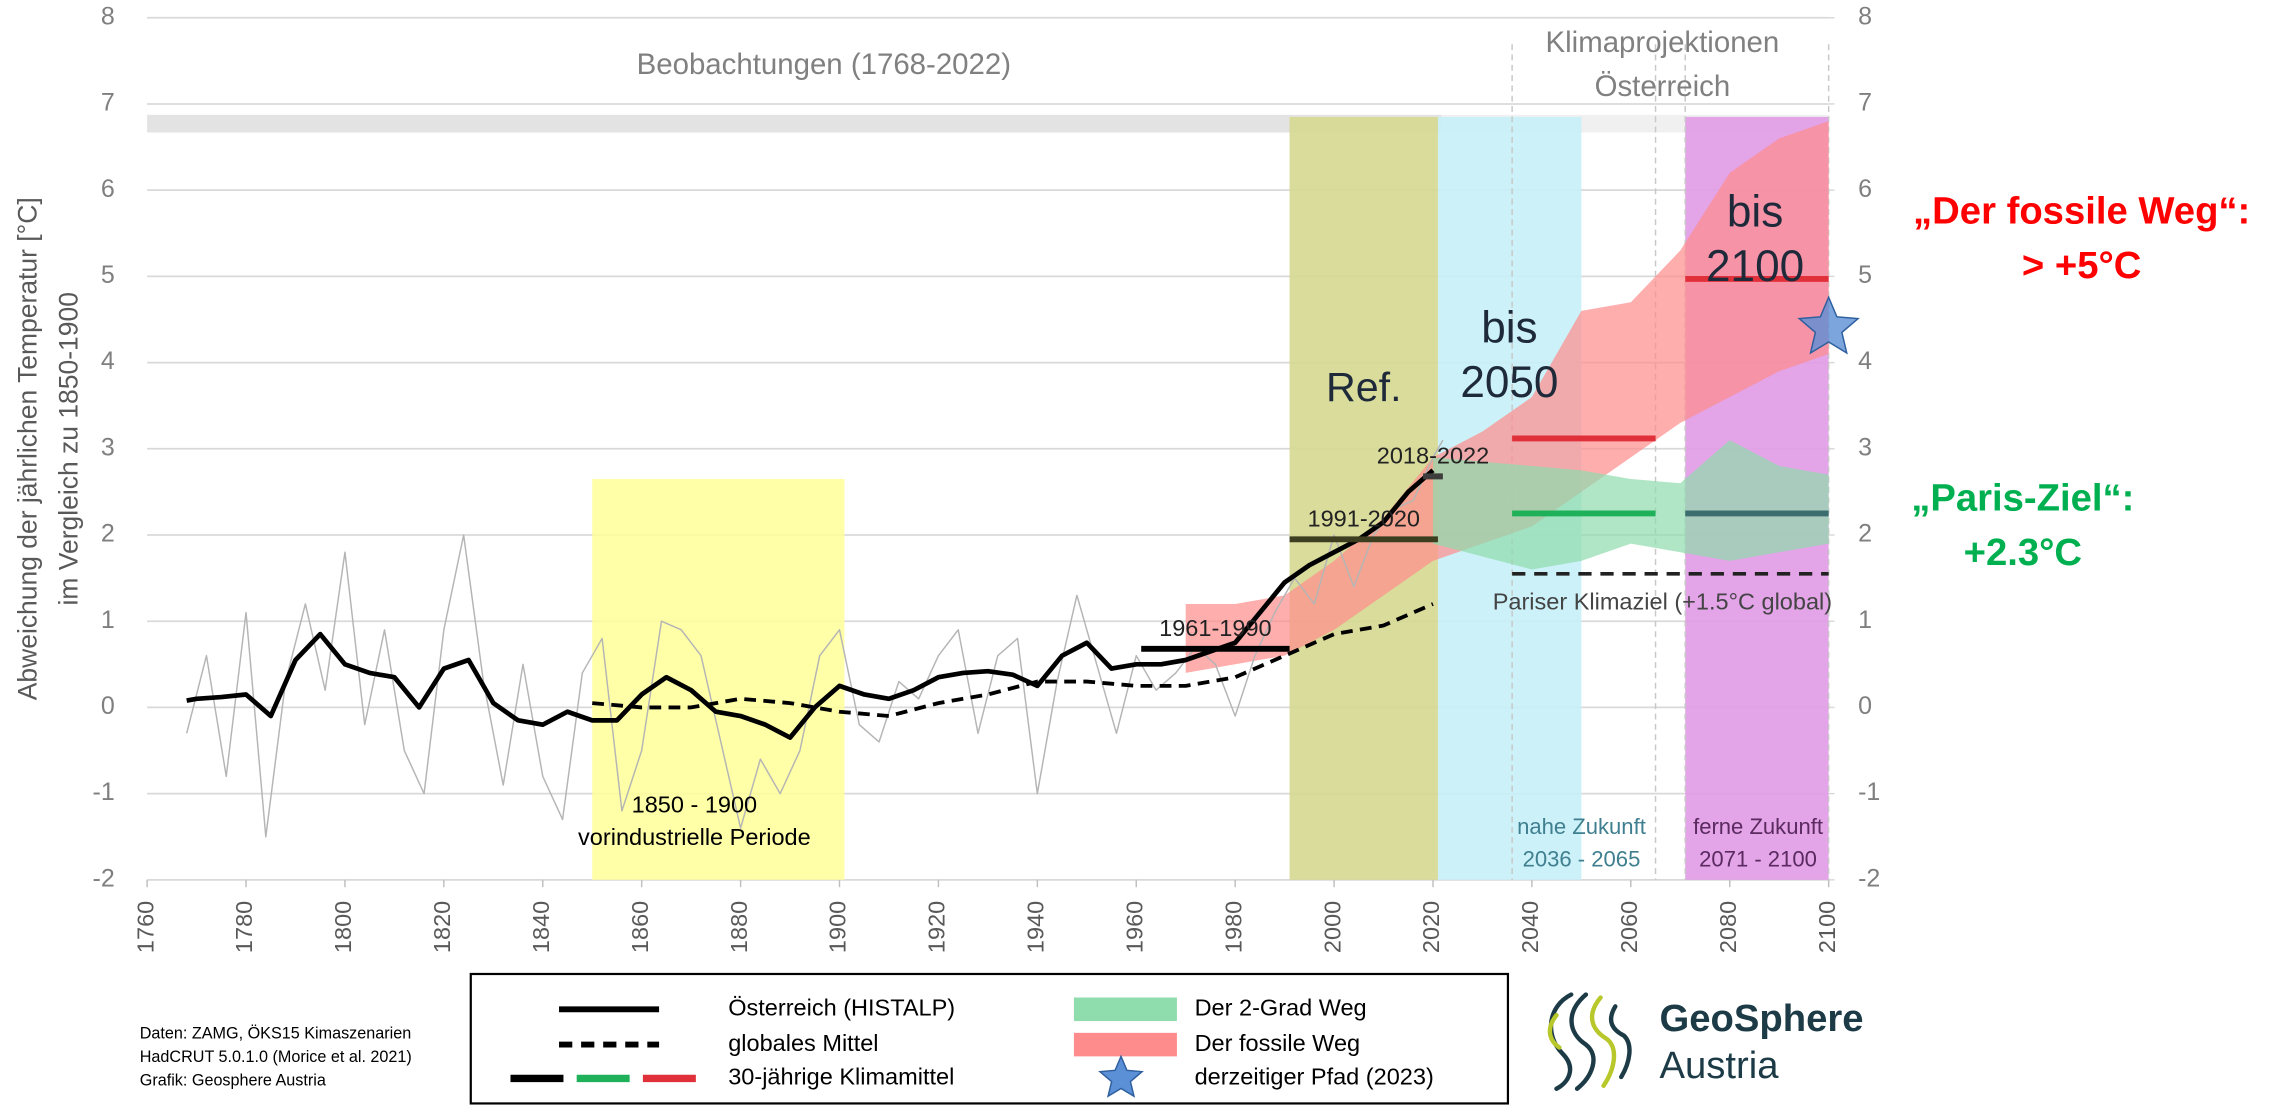  I want to click on period-label: Ref., so click(1364, 387).